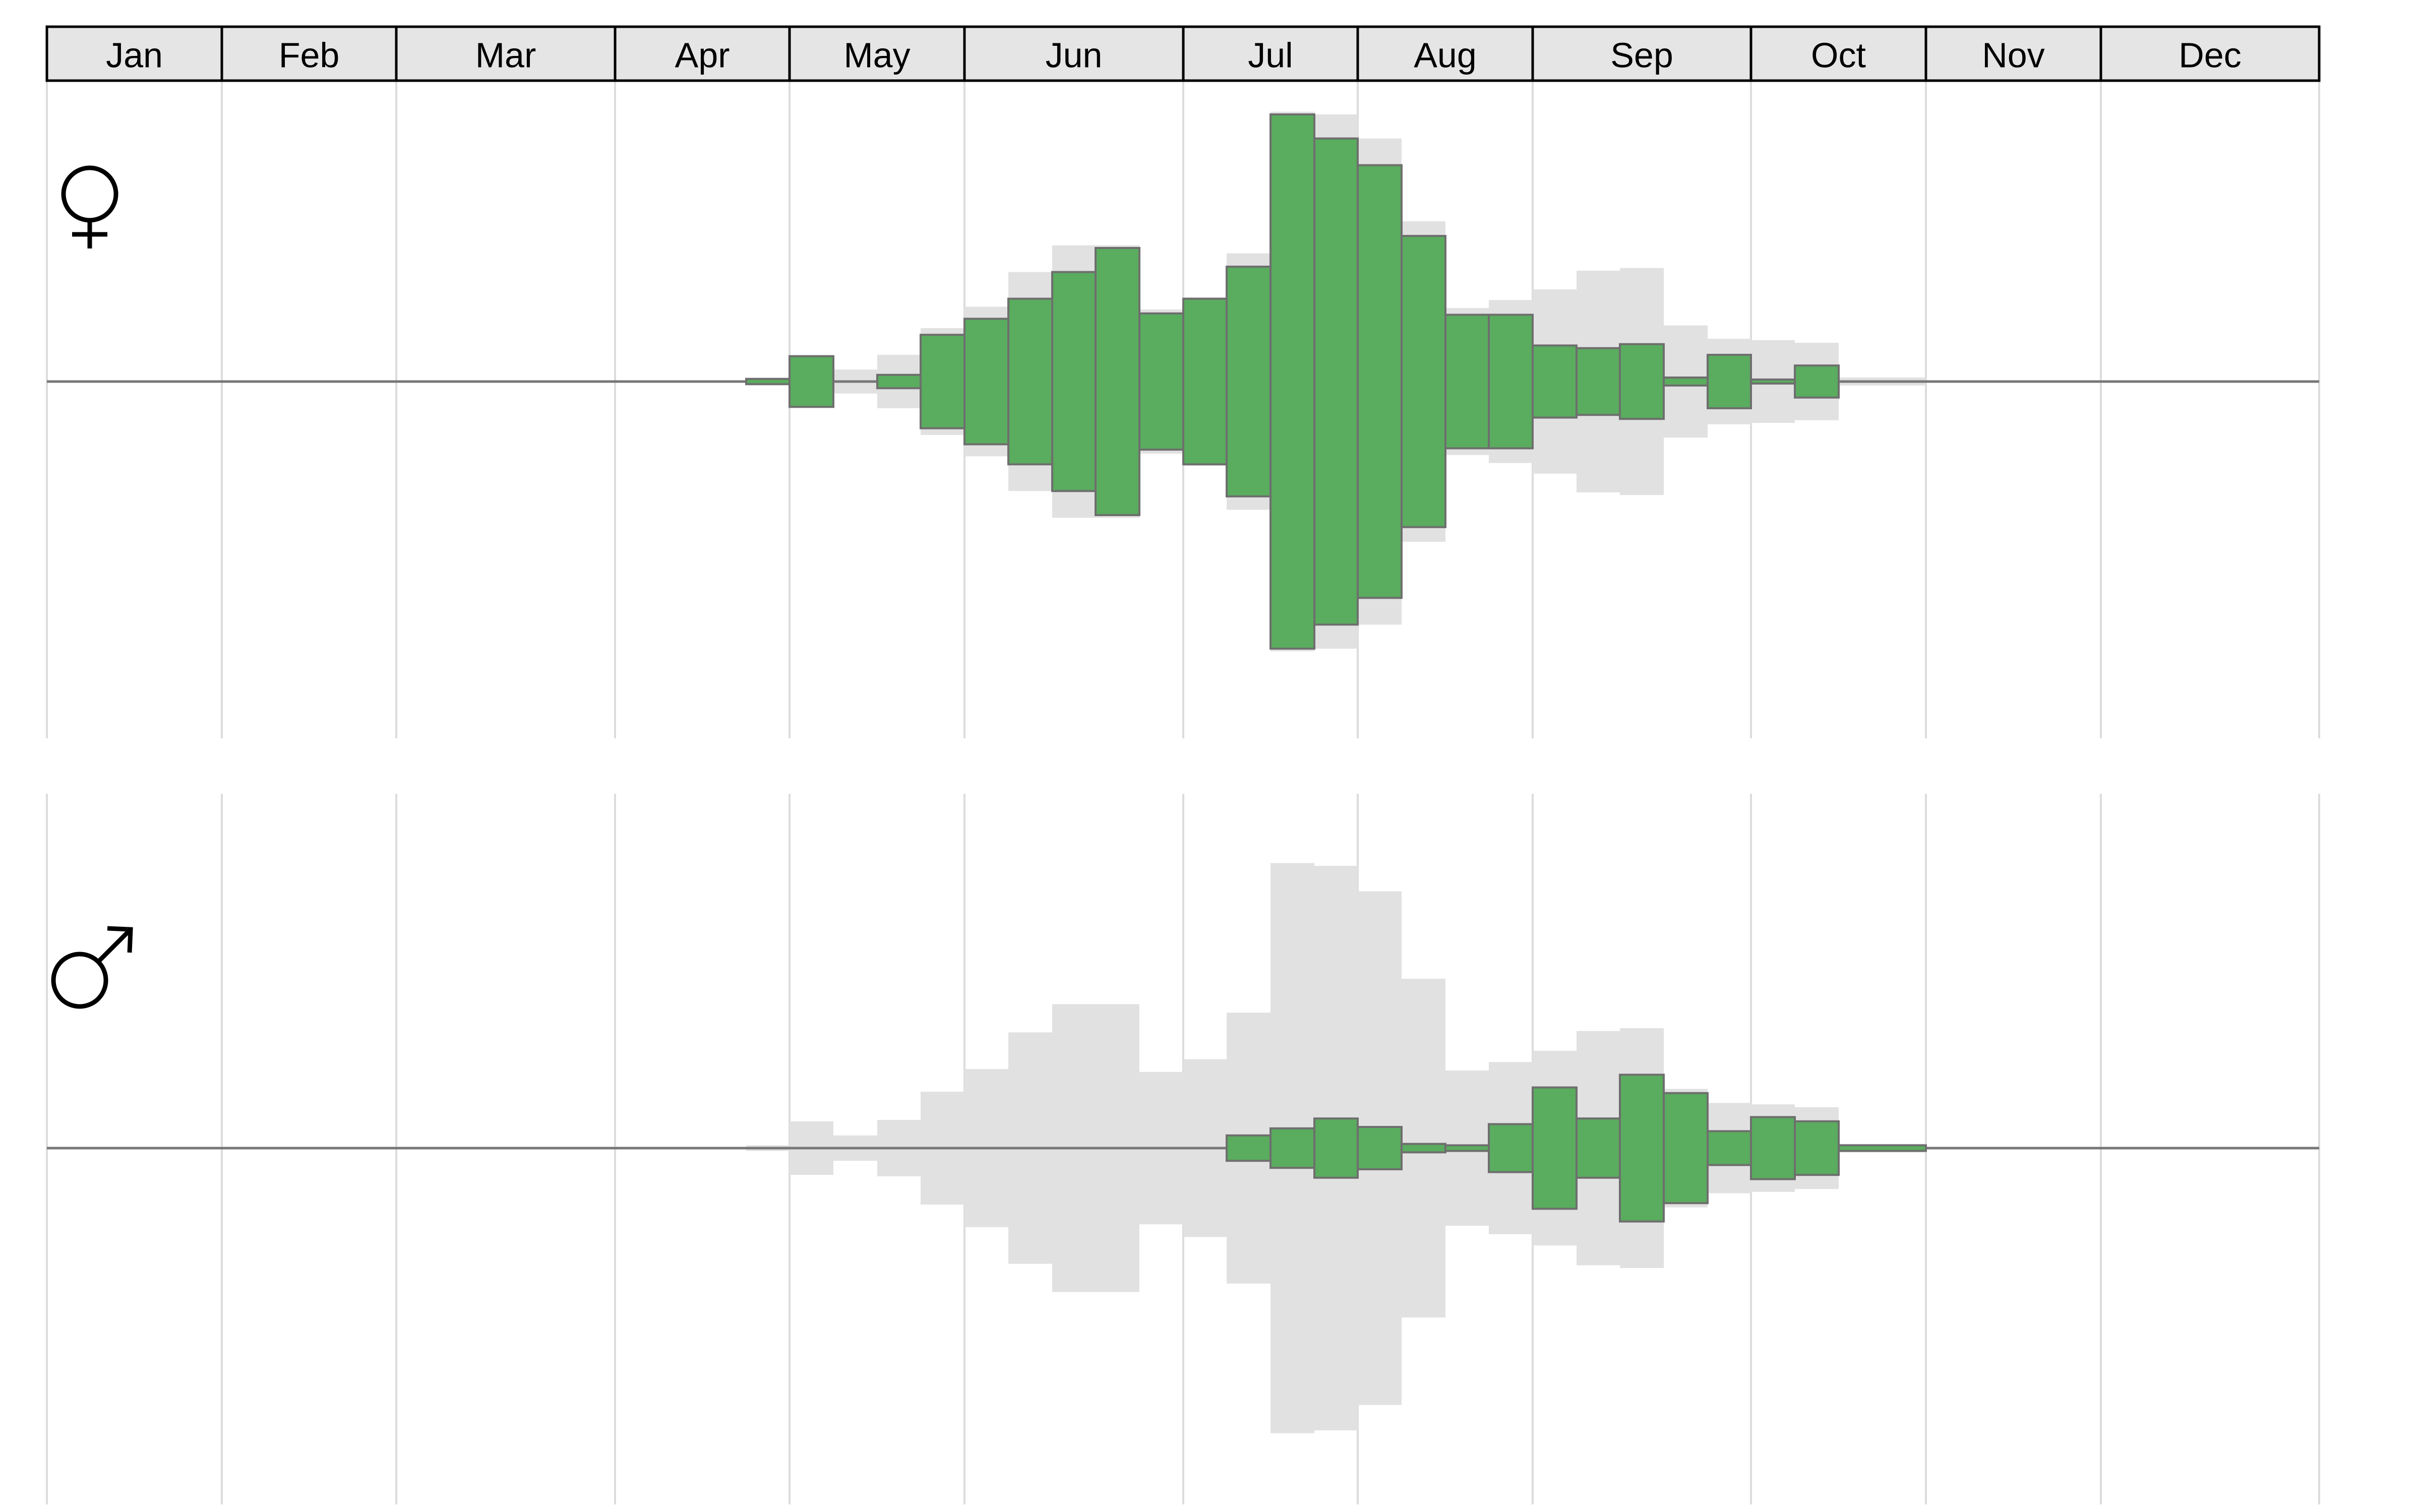 This screenshot has height=1512, width=2420. I want to click on month-cell-feb, so click(309, 54).